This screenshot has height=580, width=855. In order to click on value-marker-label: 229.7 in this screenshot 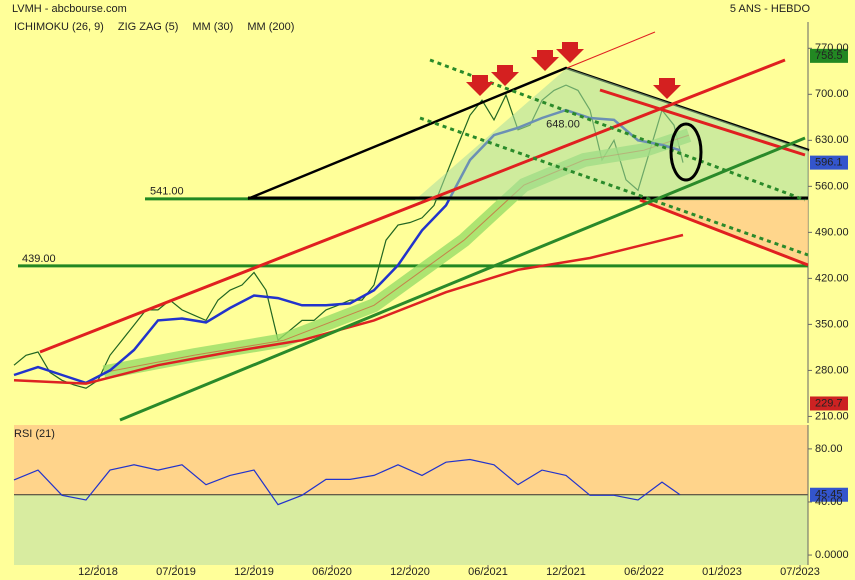, I will do `click(829, 403)`.